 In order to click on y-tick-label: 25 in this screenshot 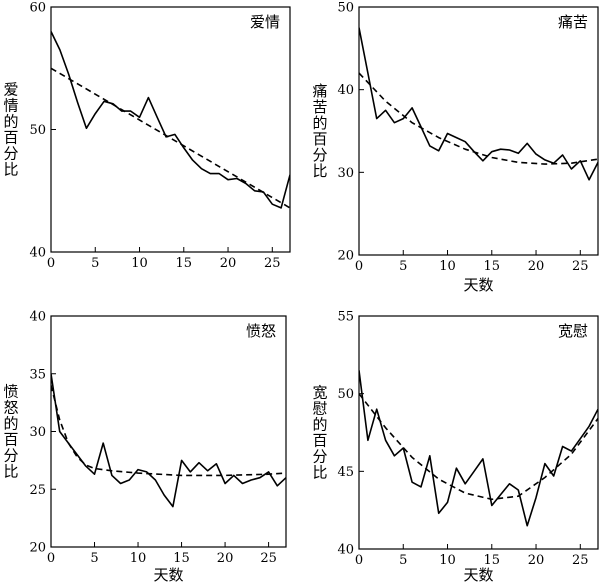, I will do `click(37, 490)`.